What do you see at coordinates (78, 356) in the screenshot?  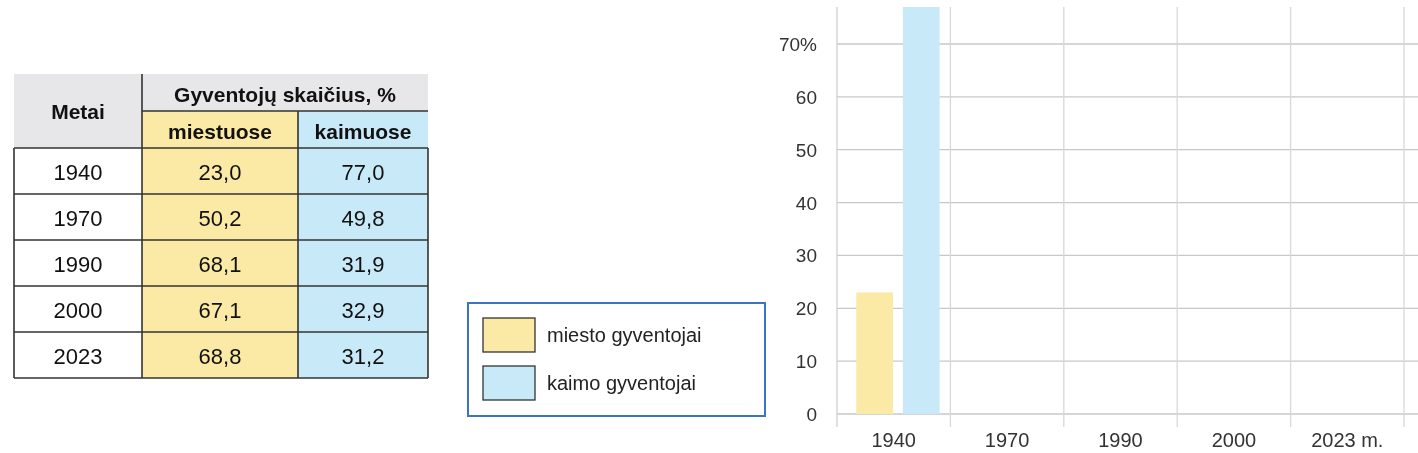 I see `category-label: 2023` at bounding box center [78, 356].